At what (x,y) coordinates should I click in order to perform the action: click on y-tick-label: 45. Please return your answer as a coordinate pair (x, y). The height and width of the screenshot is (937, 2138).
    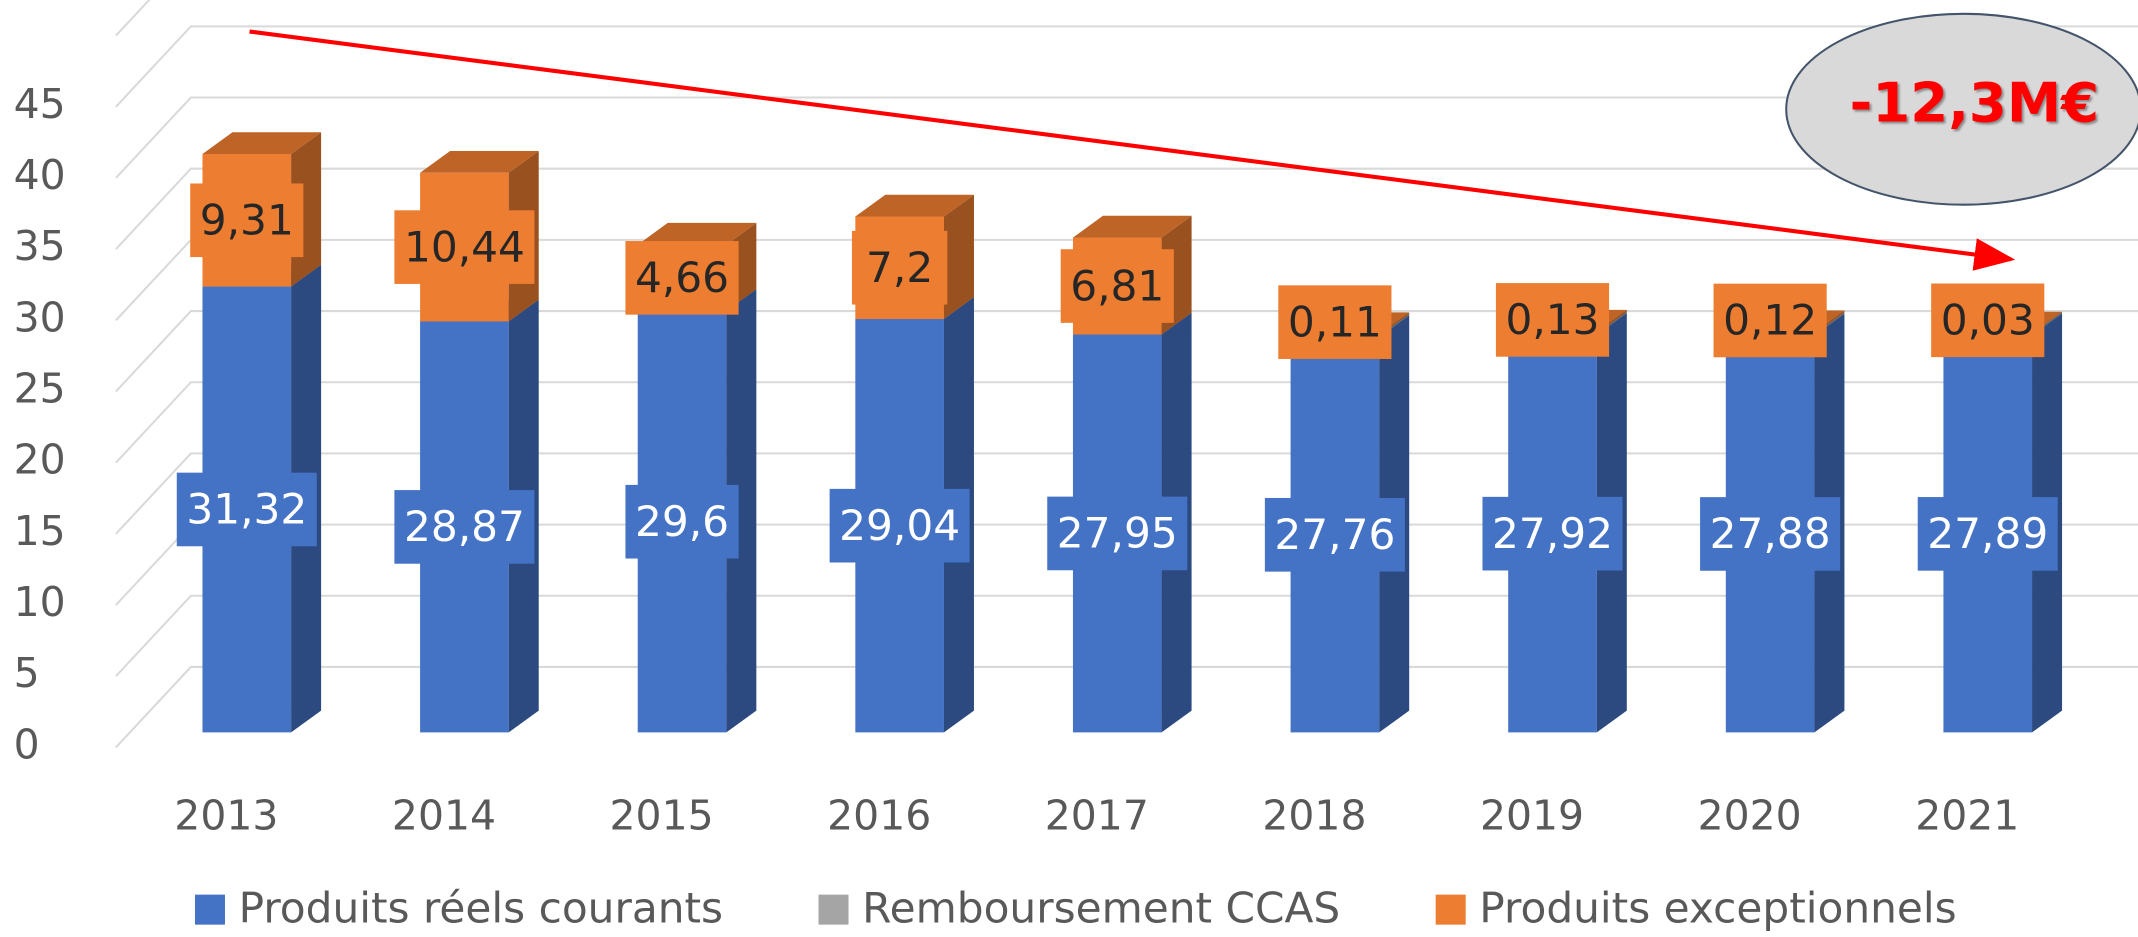
    Looking at the image, I should click on (40, 104).